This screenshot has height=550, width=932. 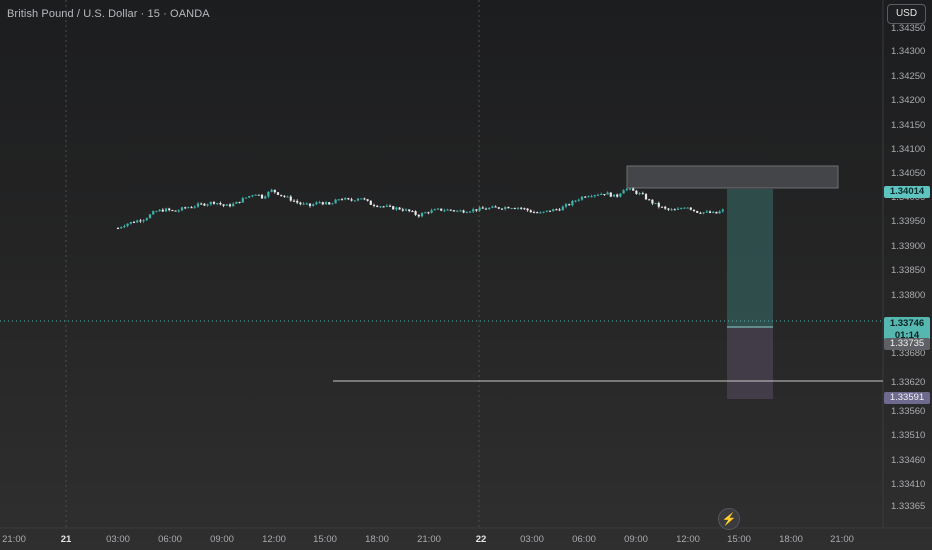 I want to click on currency-button: USD, so click(x=906, y=14).